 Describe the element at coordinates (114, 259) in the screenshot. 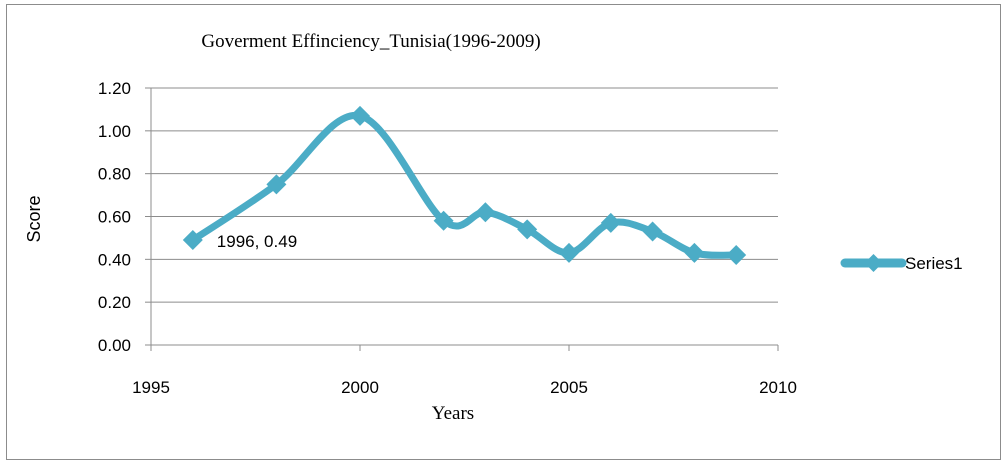

I see `y-tick-label: 0.40` at that location.